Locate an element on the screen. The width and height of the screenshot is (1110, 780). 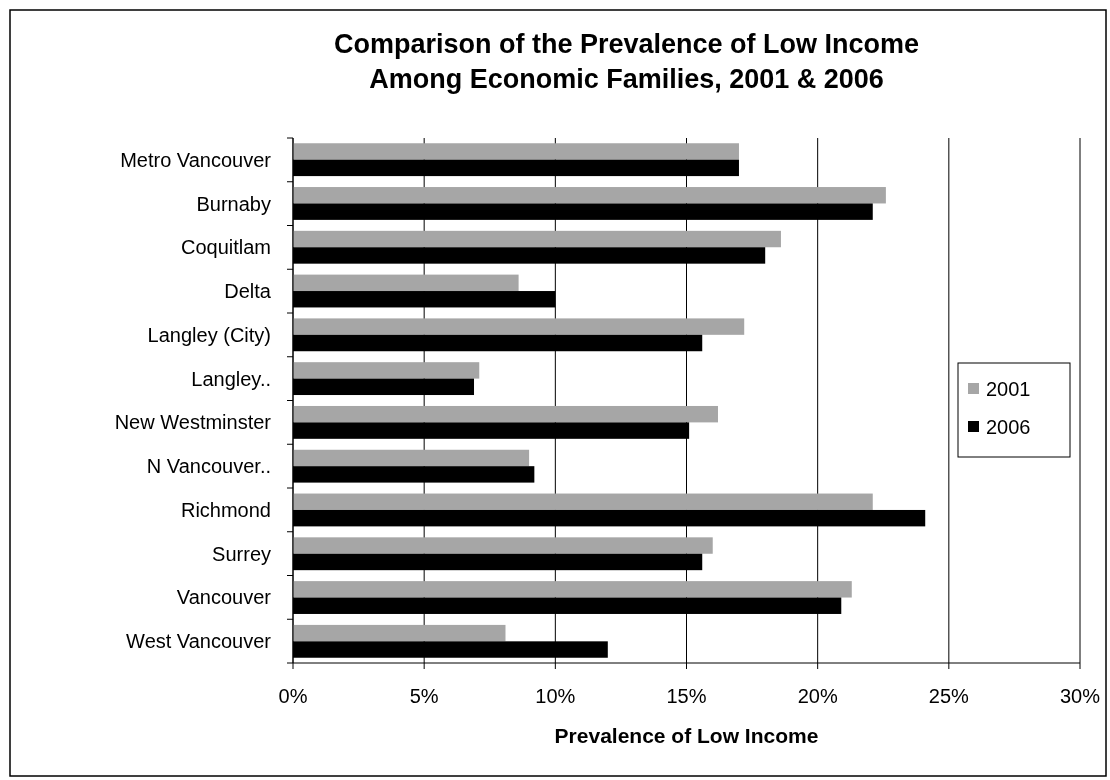
x-tick-label: 30% is located at coordinates (1080, 696).